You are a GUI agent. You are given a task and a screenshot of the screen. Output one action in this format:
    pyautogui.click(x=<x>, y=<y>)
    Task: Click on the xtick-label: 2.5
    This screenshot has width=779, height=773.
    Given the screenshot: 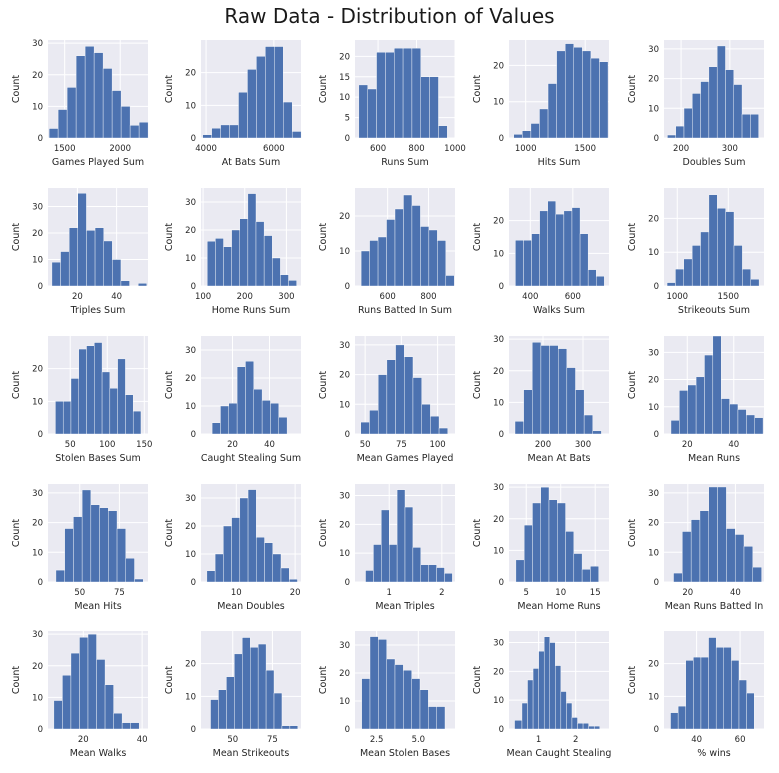 What is the action you would take?
    pyautogui.click(x=377, y=740)
    